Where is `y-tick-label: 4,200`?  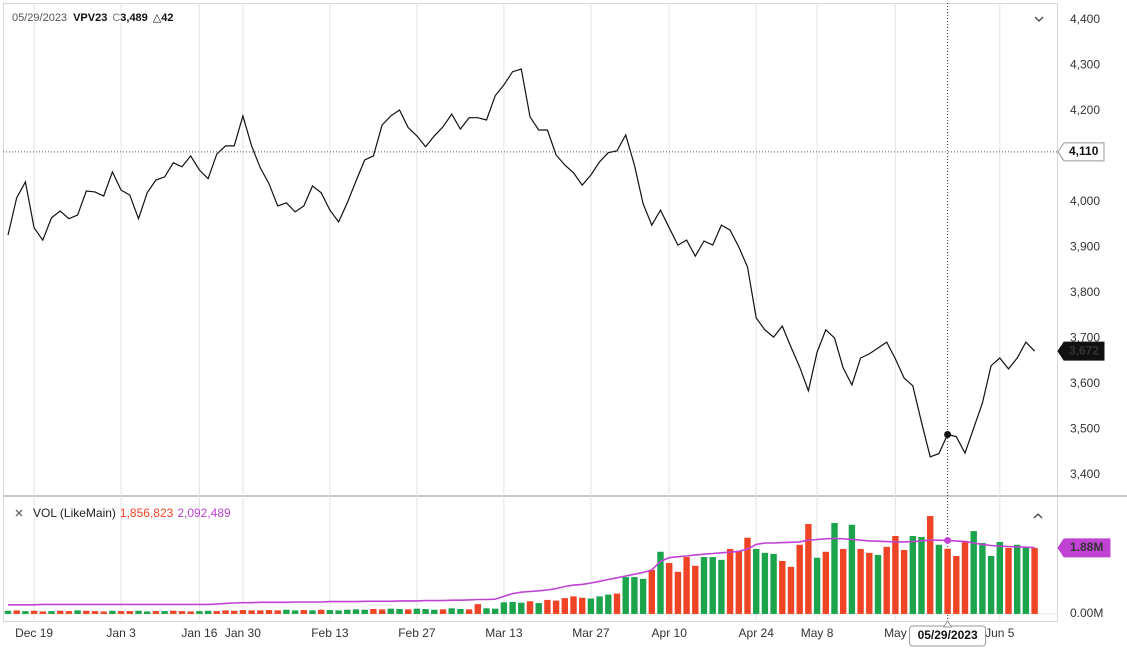 y-tick-label: 4,200 is located at coordinates (1085, 110).